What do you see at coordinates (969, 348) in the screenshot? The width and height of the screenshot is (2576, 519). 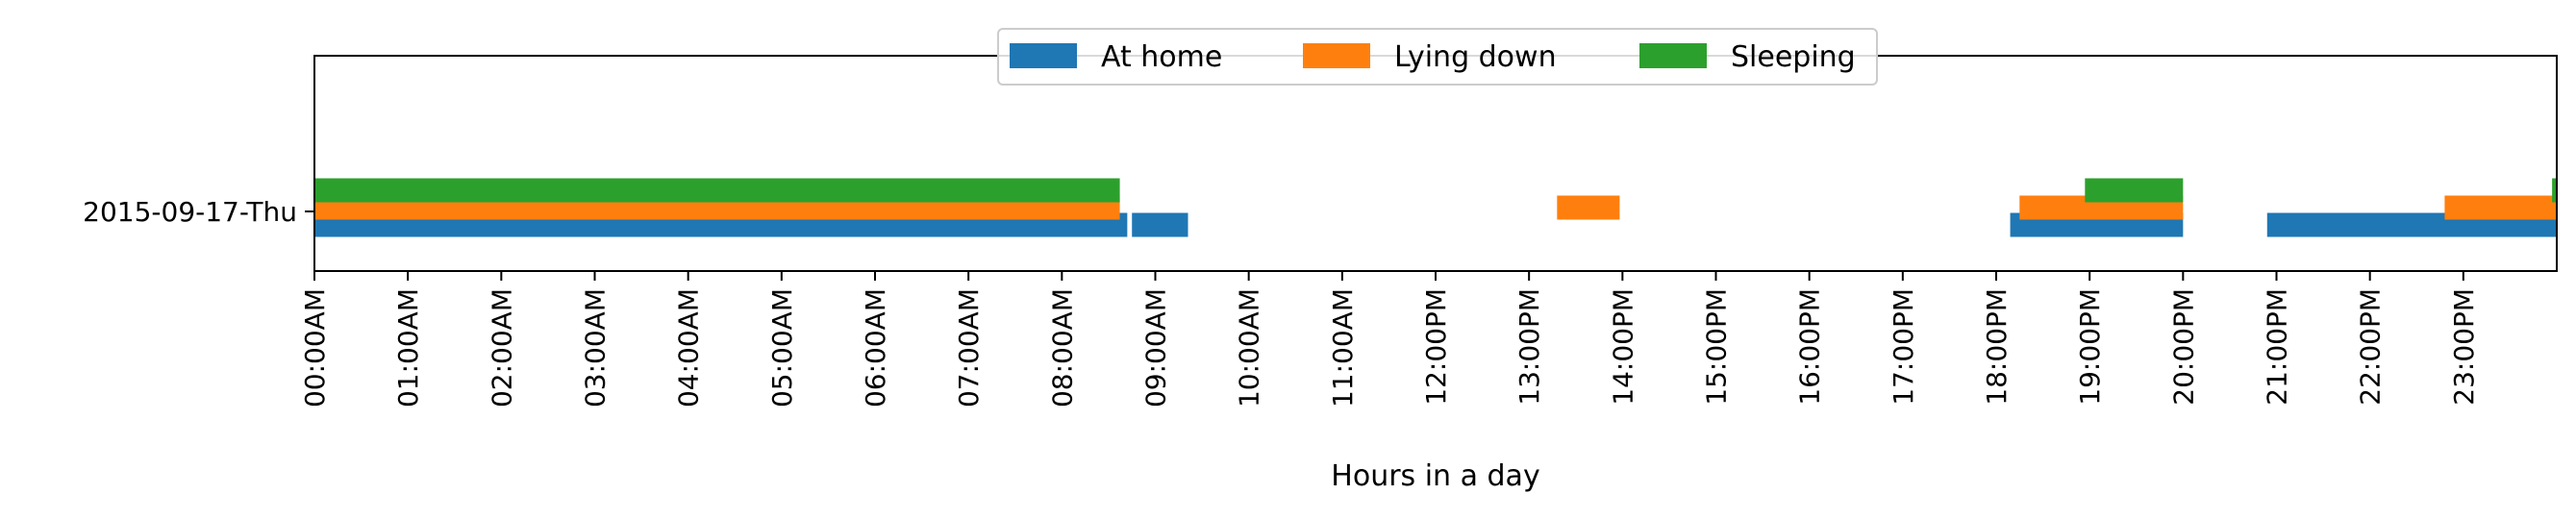 I see `x-tick-label: 07:00AM` at bounding box center [969, 348].